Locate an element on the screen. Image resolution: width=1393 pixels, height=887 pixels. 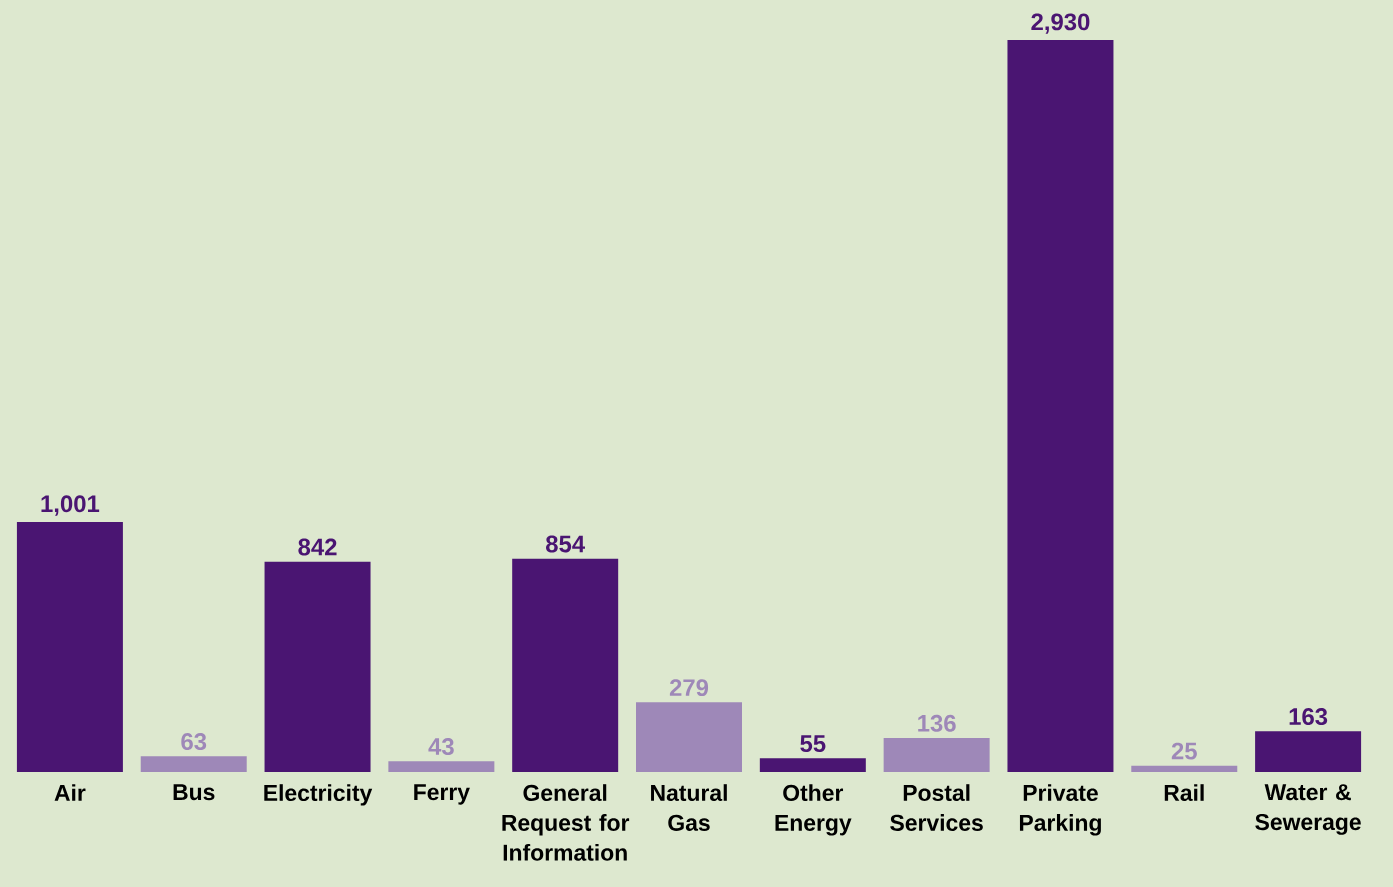
x-tick-label: Ferry is located at coordinates (442, 794).